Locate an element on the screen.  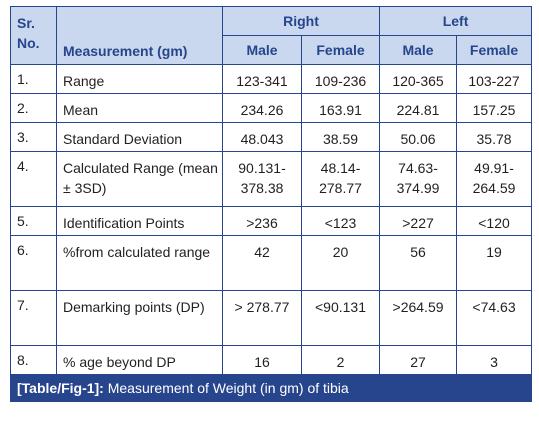
cell-right-male: 16 is located at coordinates (262, 360).